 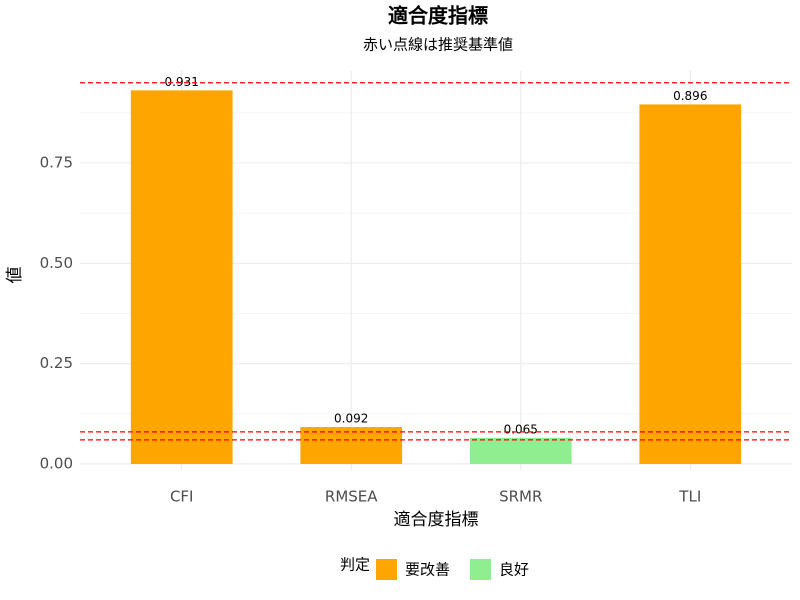 What do you see at coordinates (520, 497) in the screenshot?
I see `x-tick-label: SRMR` at bounding box center [520, 497].